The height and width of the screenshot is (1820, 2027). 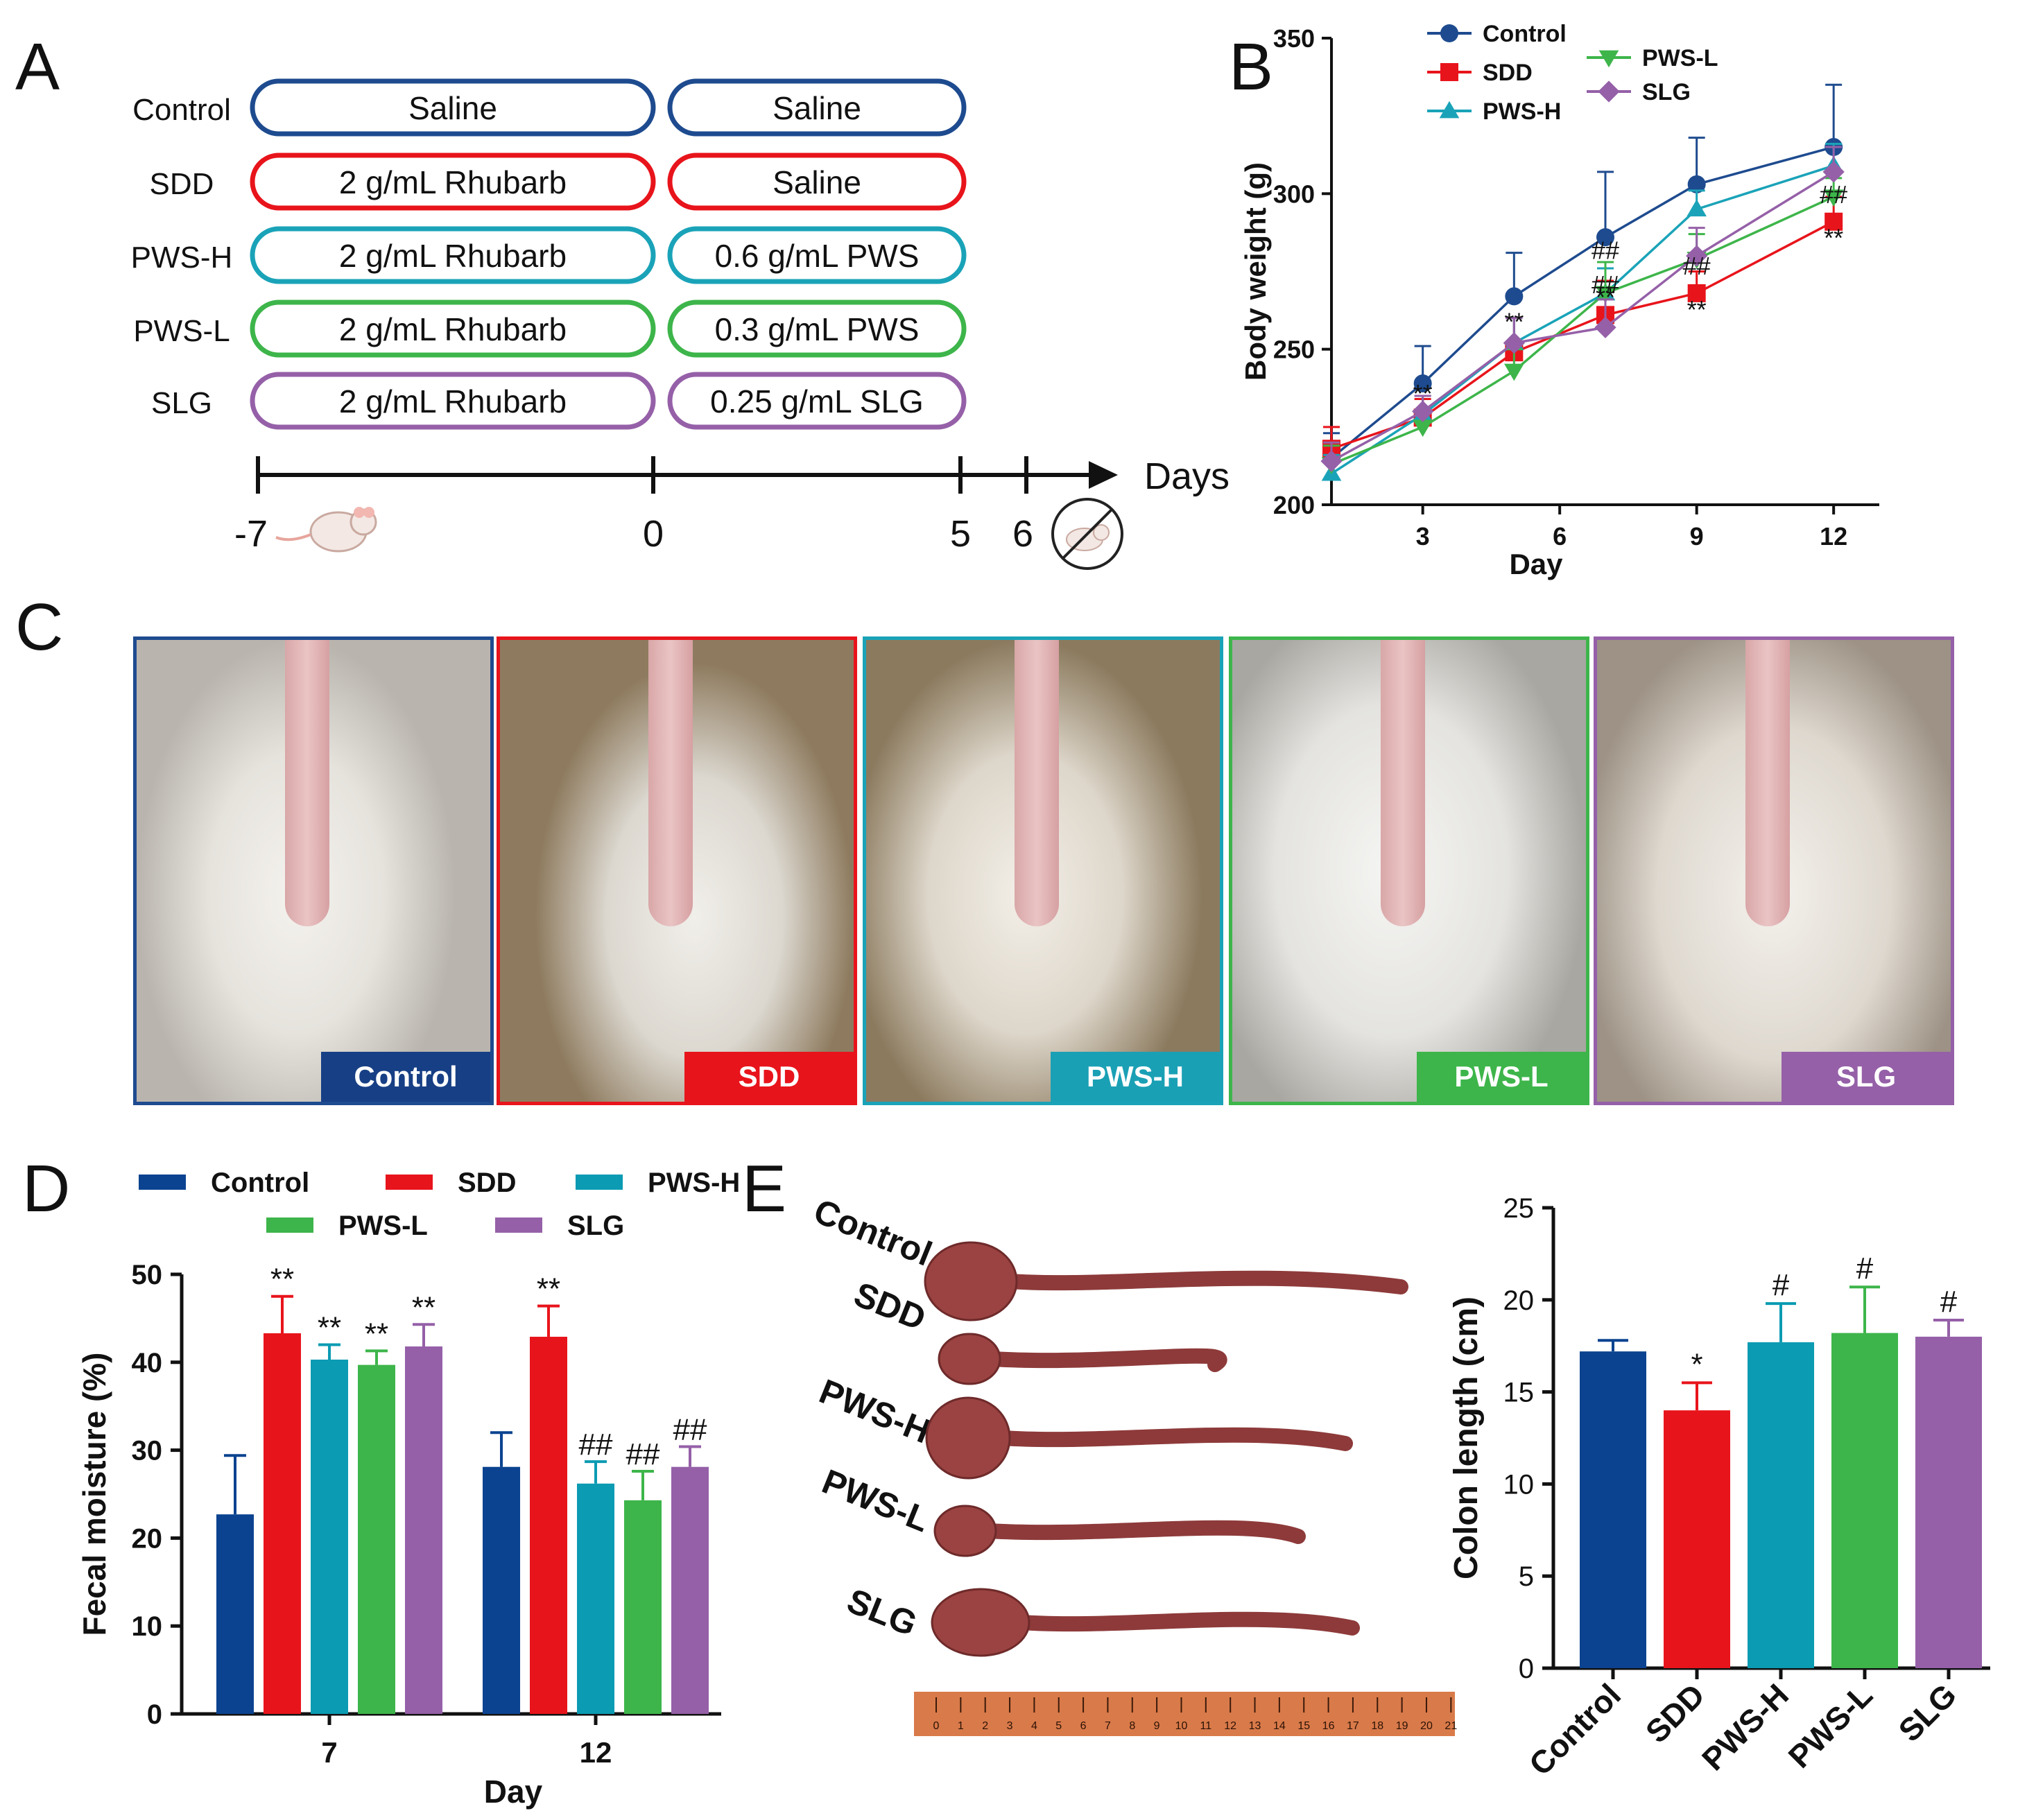 What do you see at coordinates (1831, 1725) in the screenshot?
I see `x-tick-label: PWS-L` at bounding box center [1831, 1725].